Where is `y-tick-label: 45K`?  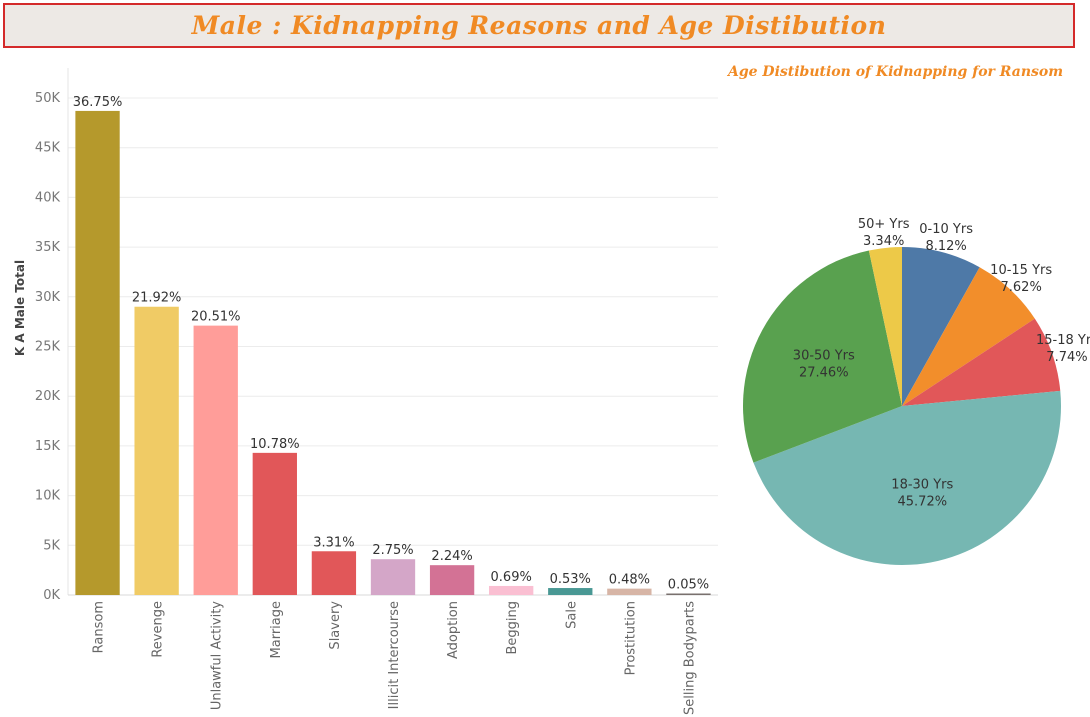
y-tick-label: 45K is located at coordinates (48, 148).